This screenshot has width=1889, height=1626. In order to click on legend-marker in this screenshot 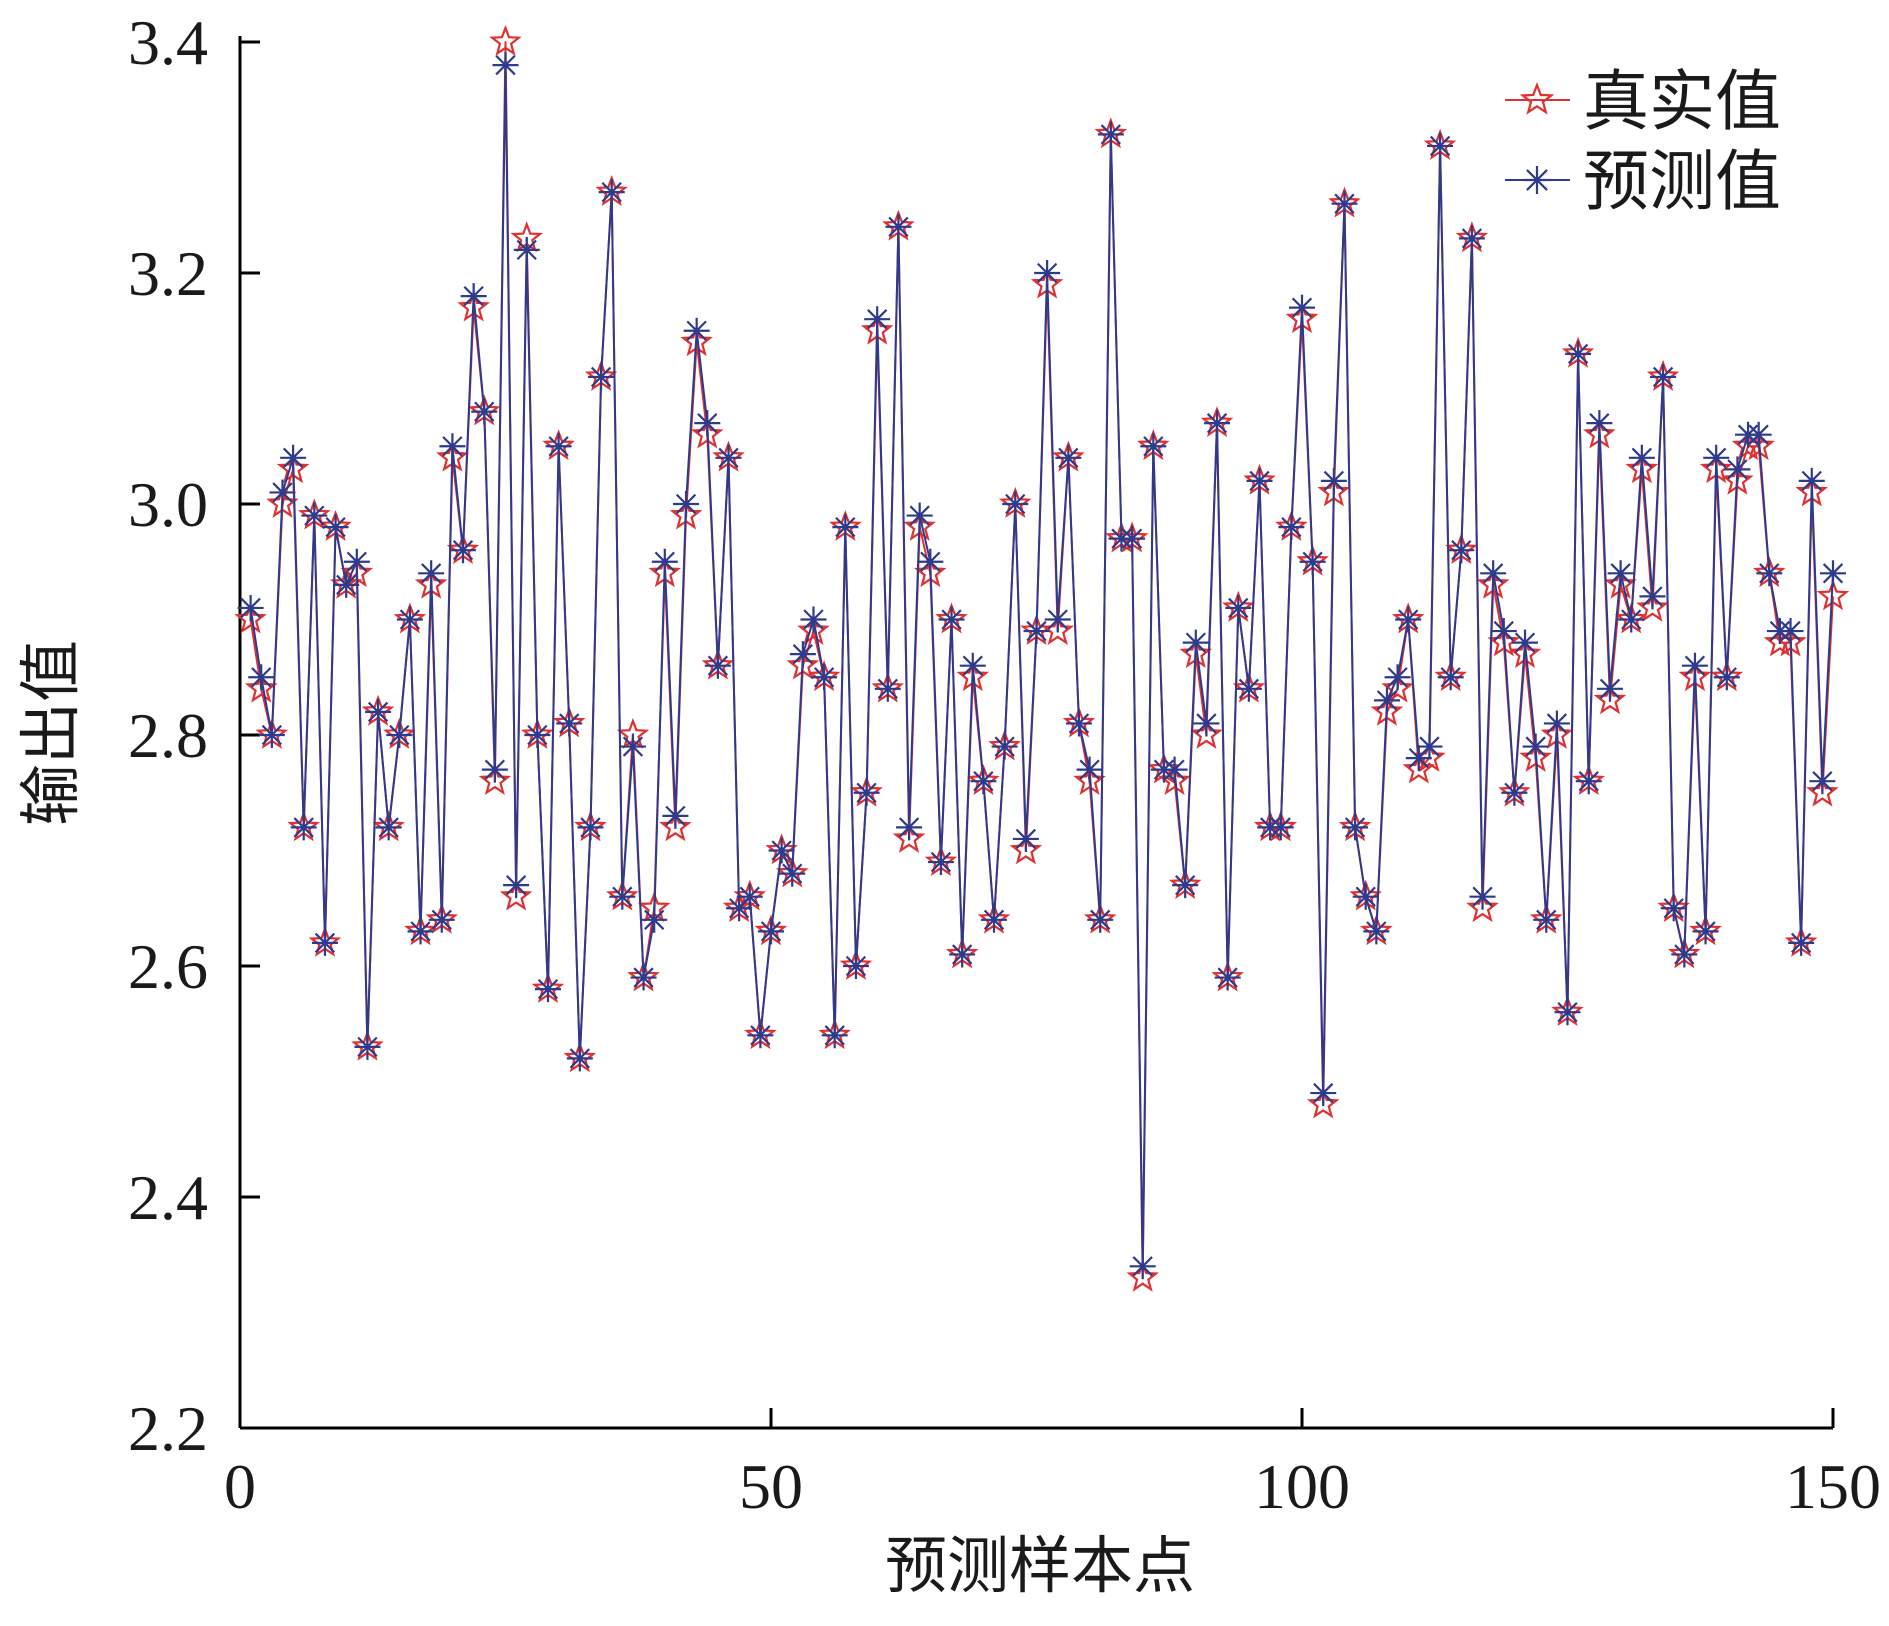, I will do `click(1537, 180)`.